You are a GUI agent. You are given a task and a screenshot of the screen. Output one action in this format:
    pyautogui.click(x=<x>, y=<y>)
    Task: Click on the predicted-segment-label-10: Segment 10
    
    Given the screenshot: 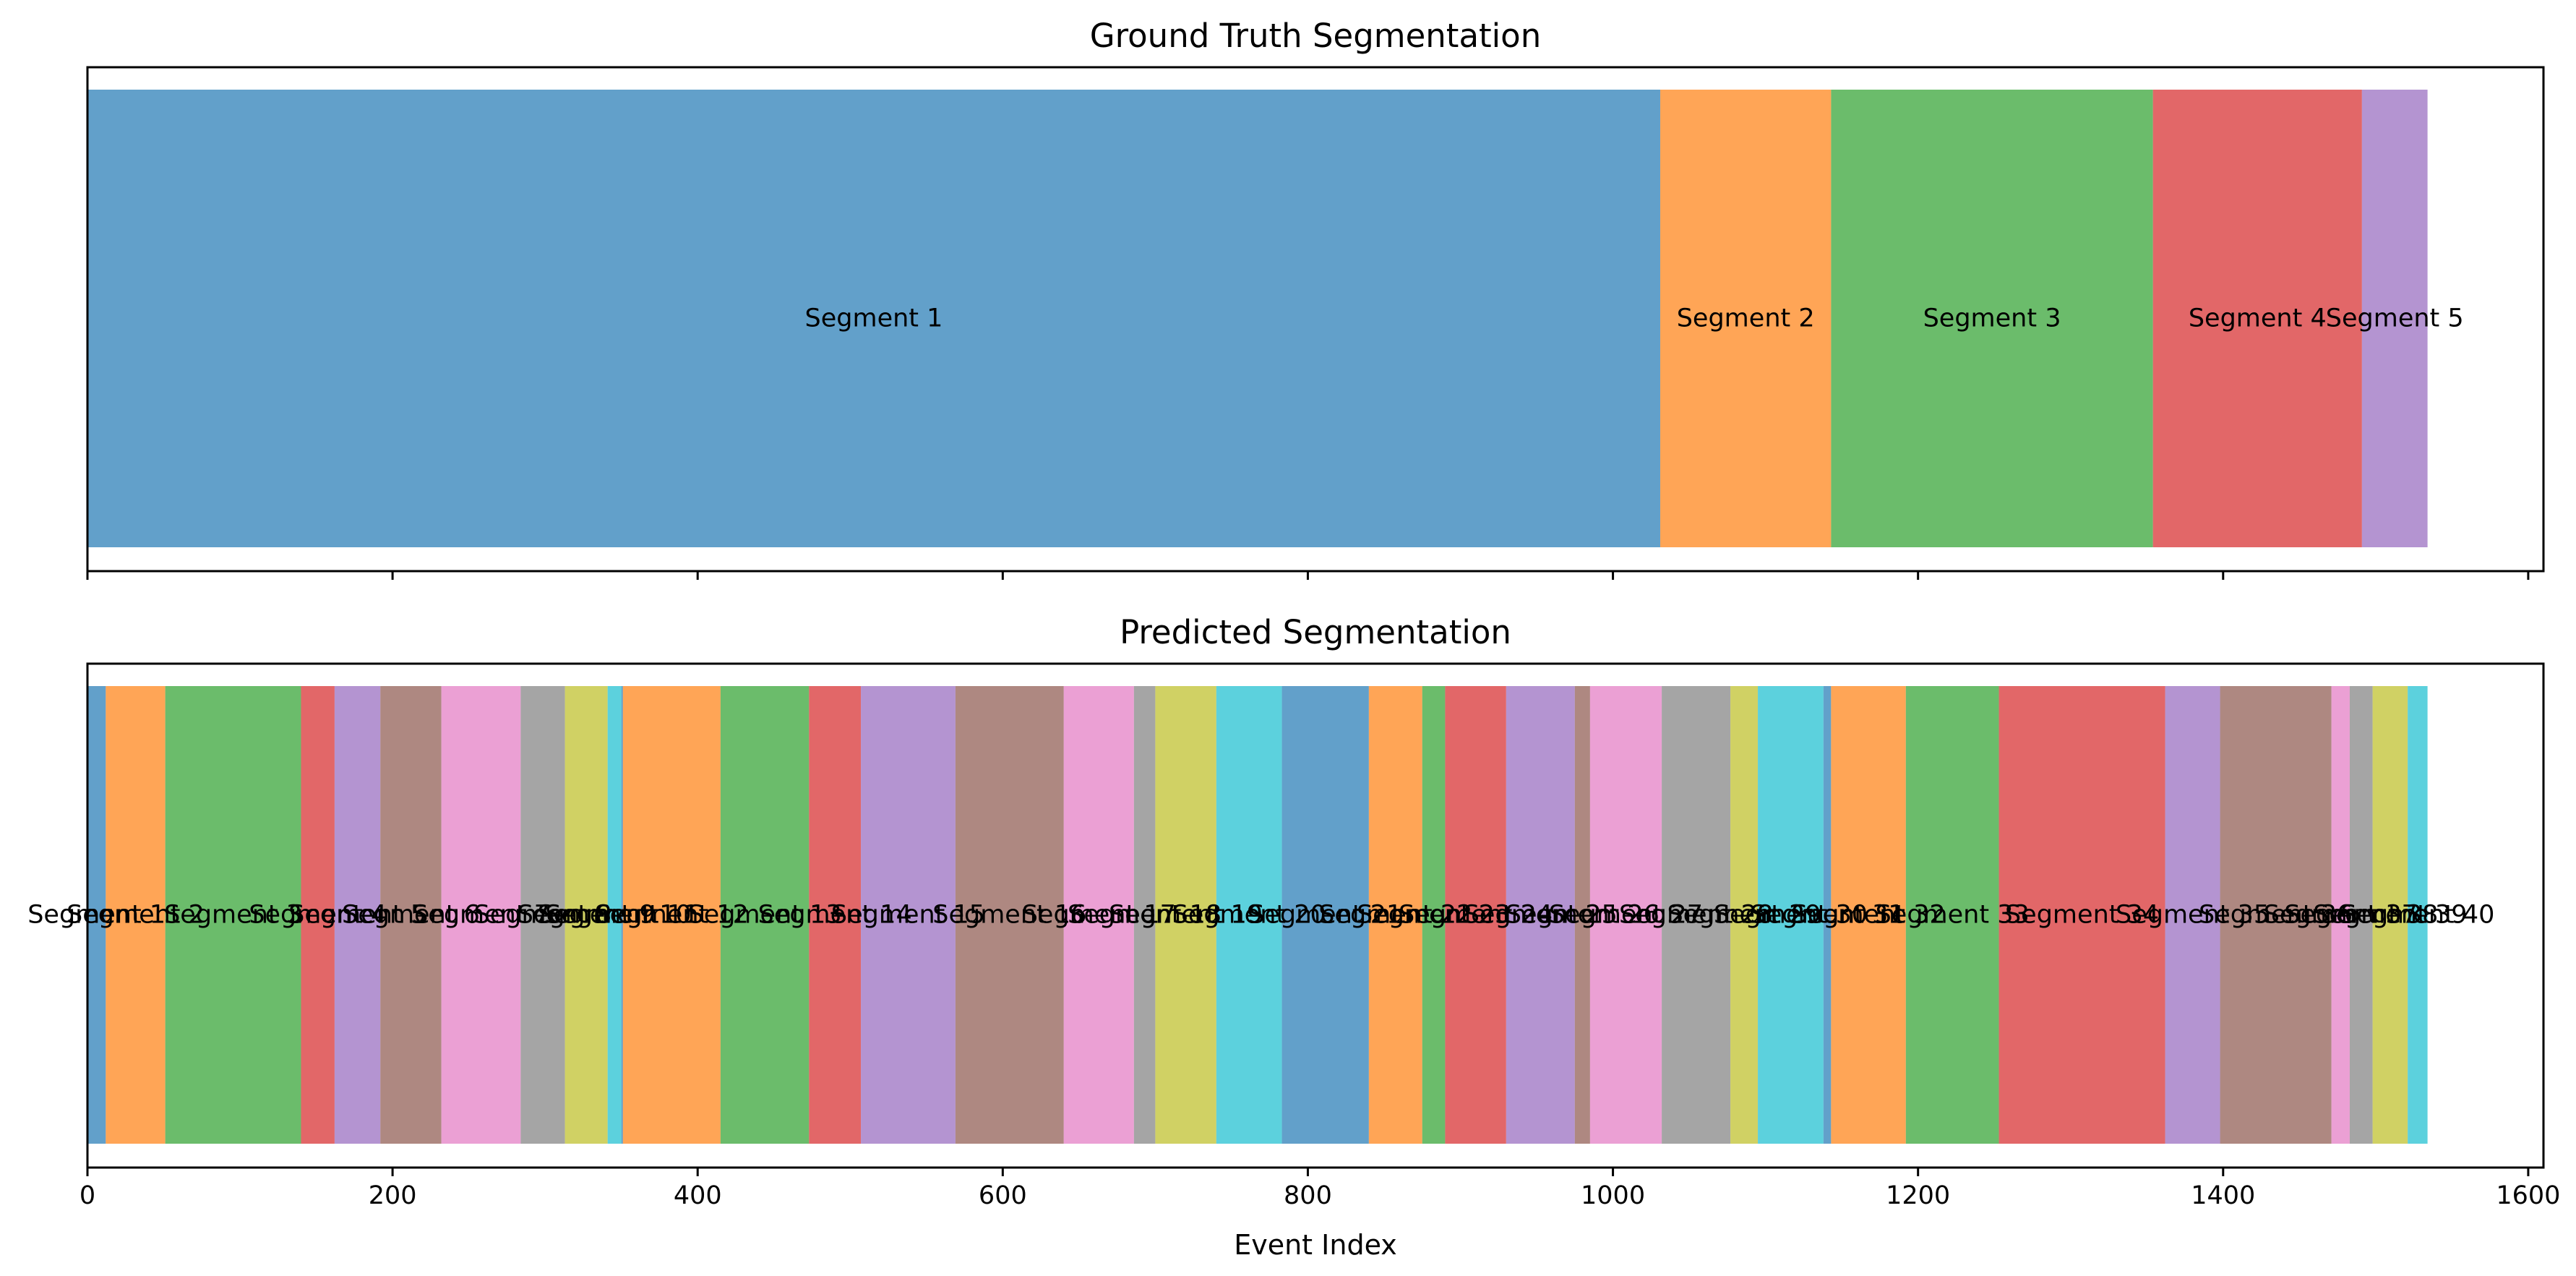 What is the action you would take?
    pyautogui.click(x=615, y=915)
    